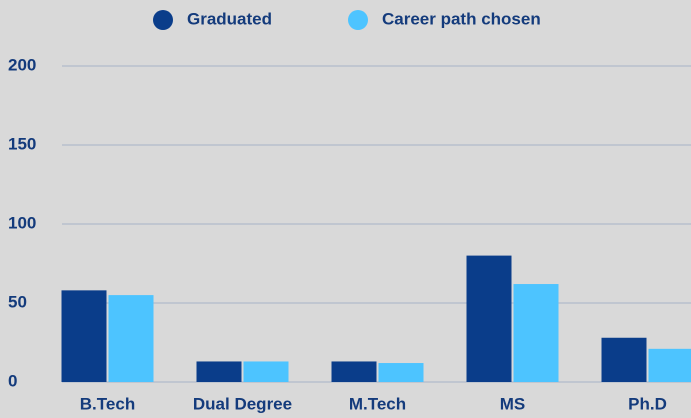 This screenshot has height=418, width=691. What do you see at coordinates (647, 403) in the screenshot?
I see `x-tick-label: Ph.D` at bounding box center [647, 403].